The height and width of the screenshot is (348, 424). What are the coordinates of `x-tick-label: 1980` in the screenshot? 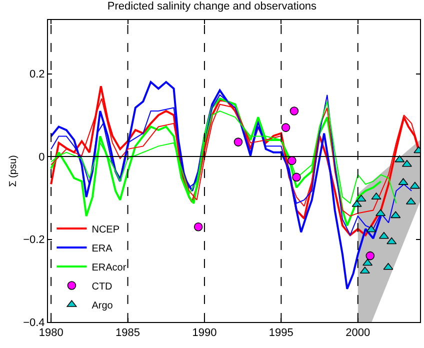 It's located at (51, 333).